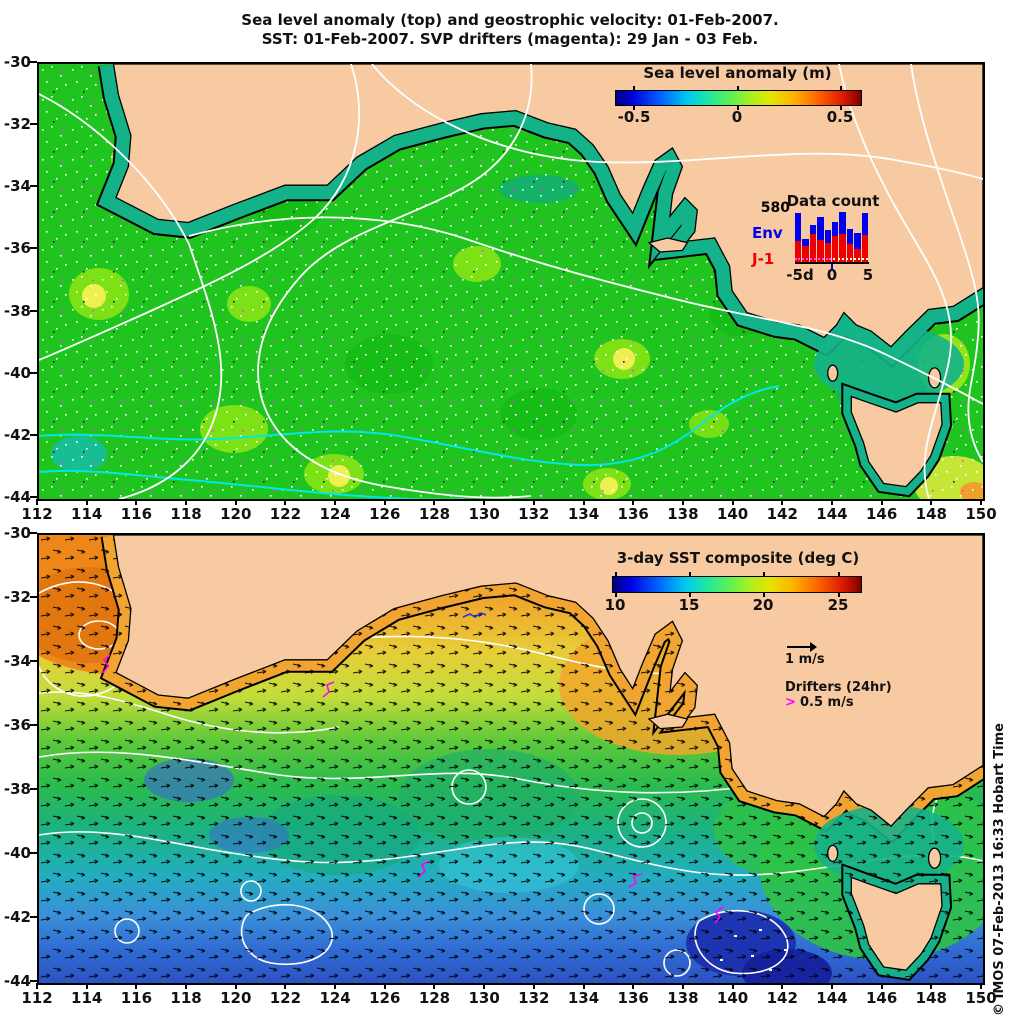 Image resolution: width=1020 pixels, height=1020 pixels. Describe the element at coordinates (615, 605) in the screenshot. I see `sst-colorbar-label: 10` at that location.